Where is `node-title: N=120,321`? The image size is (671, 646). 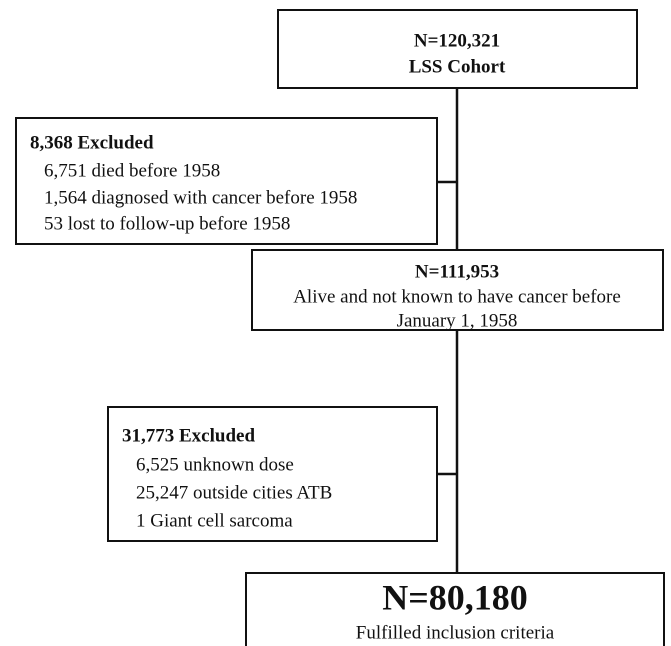 node-title: N=120,321 is located at coordinates (457, 40).